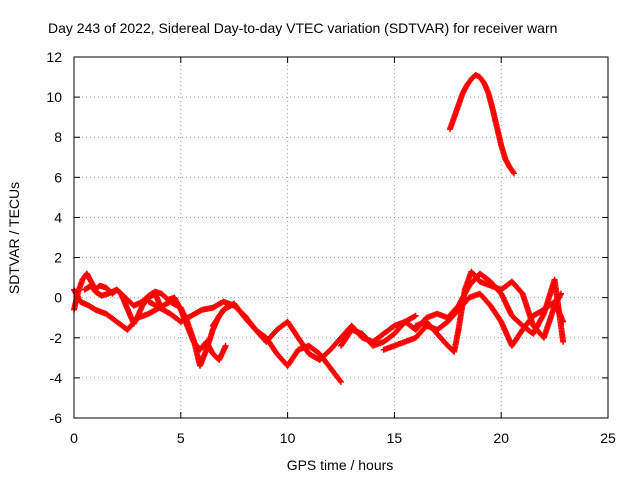  I want to click on y-tick-label: -4, so click(56, 378).